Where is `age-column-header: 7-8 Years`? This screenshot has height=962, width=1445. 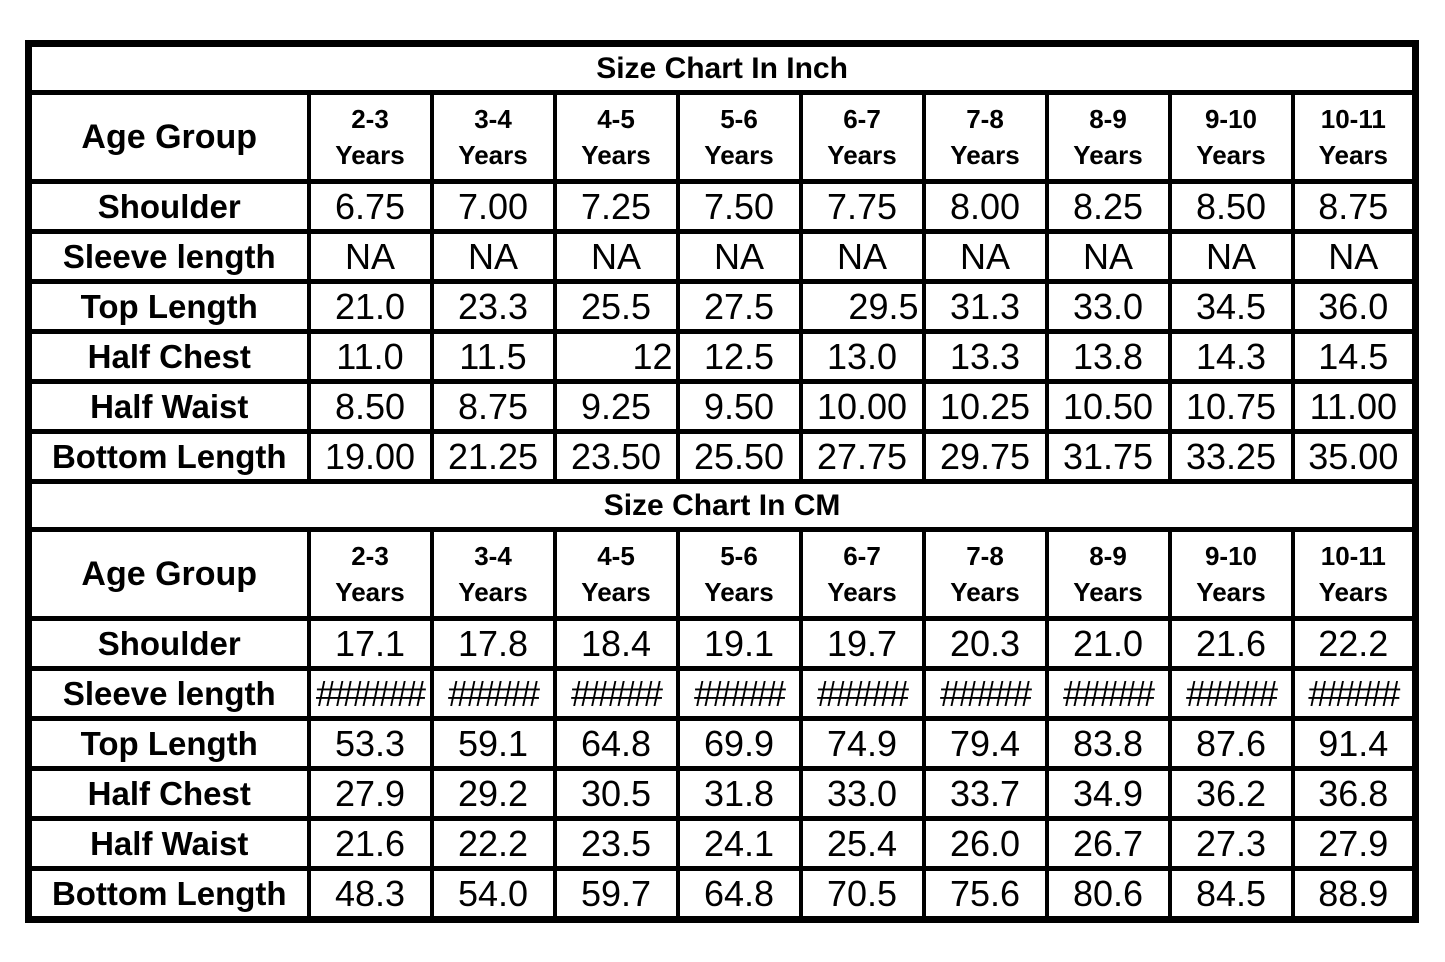
age-column-header: 7-8 Years is located at coordinates (985, 574).